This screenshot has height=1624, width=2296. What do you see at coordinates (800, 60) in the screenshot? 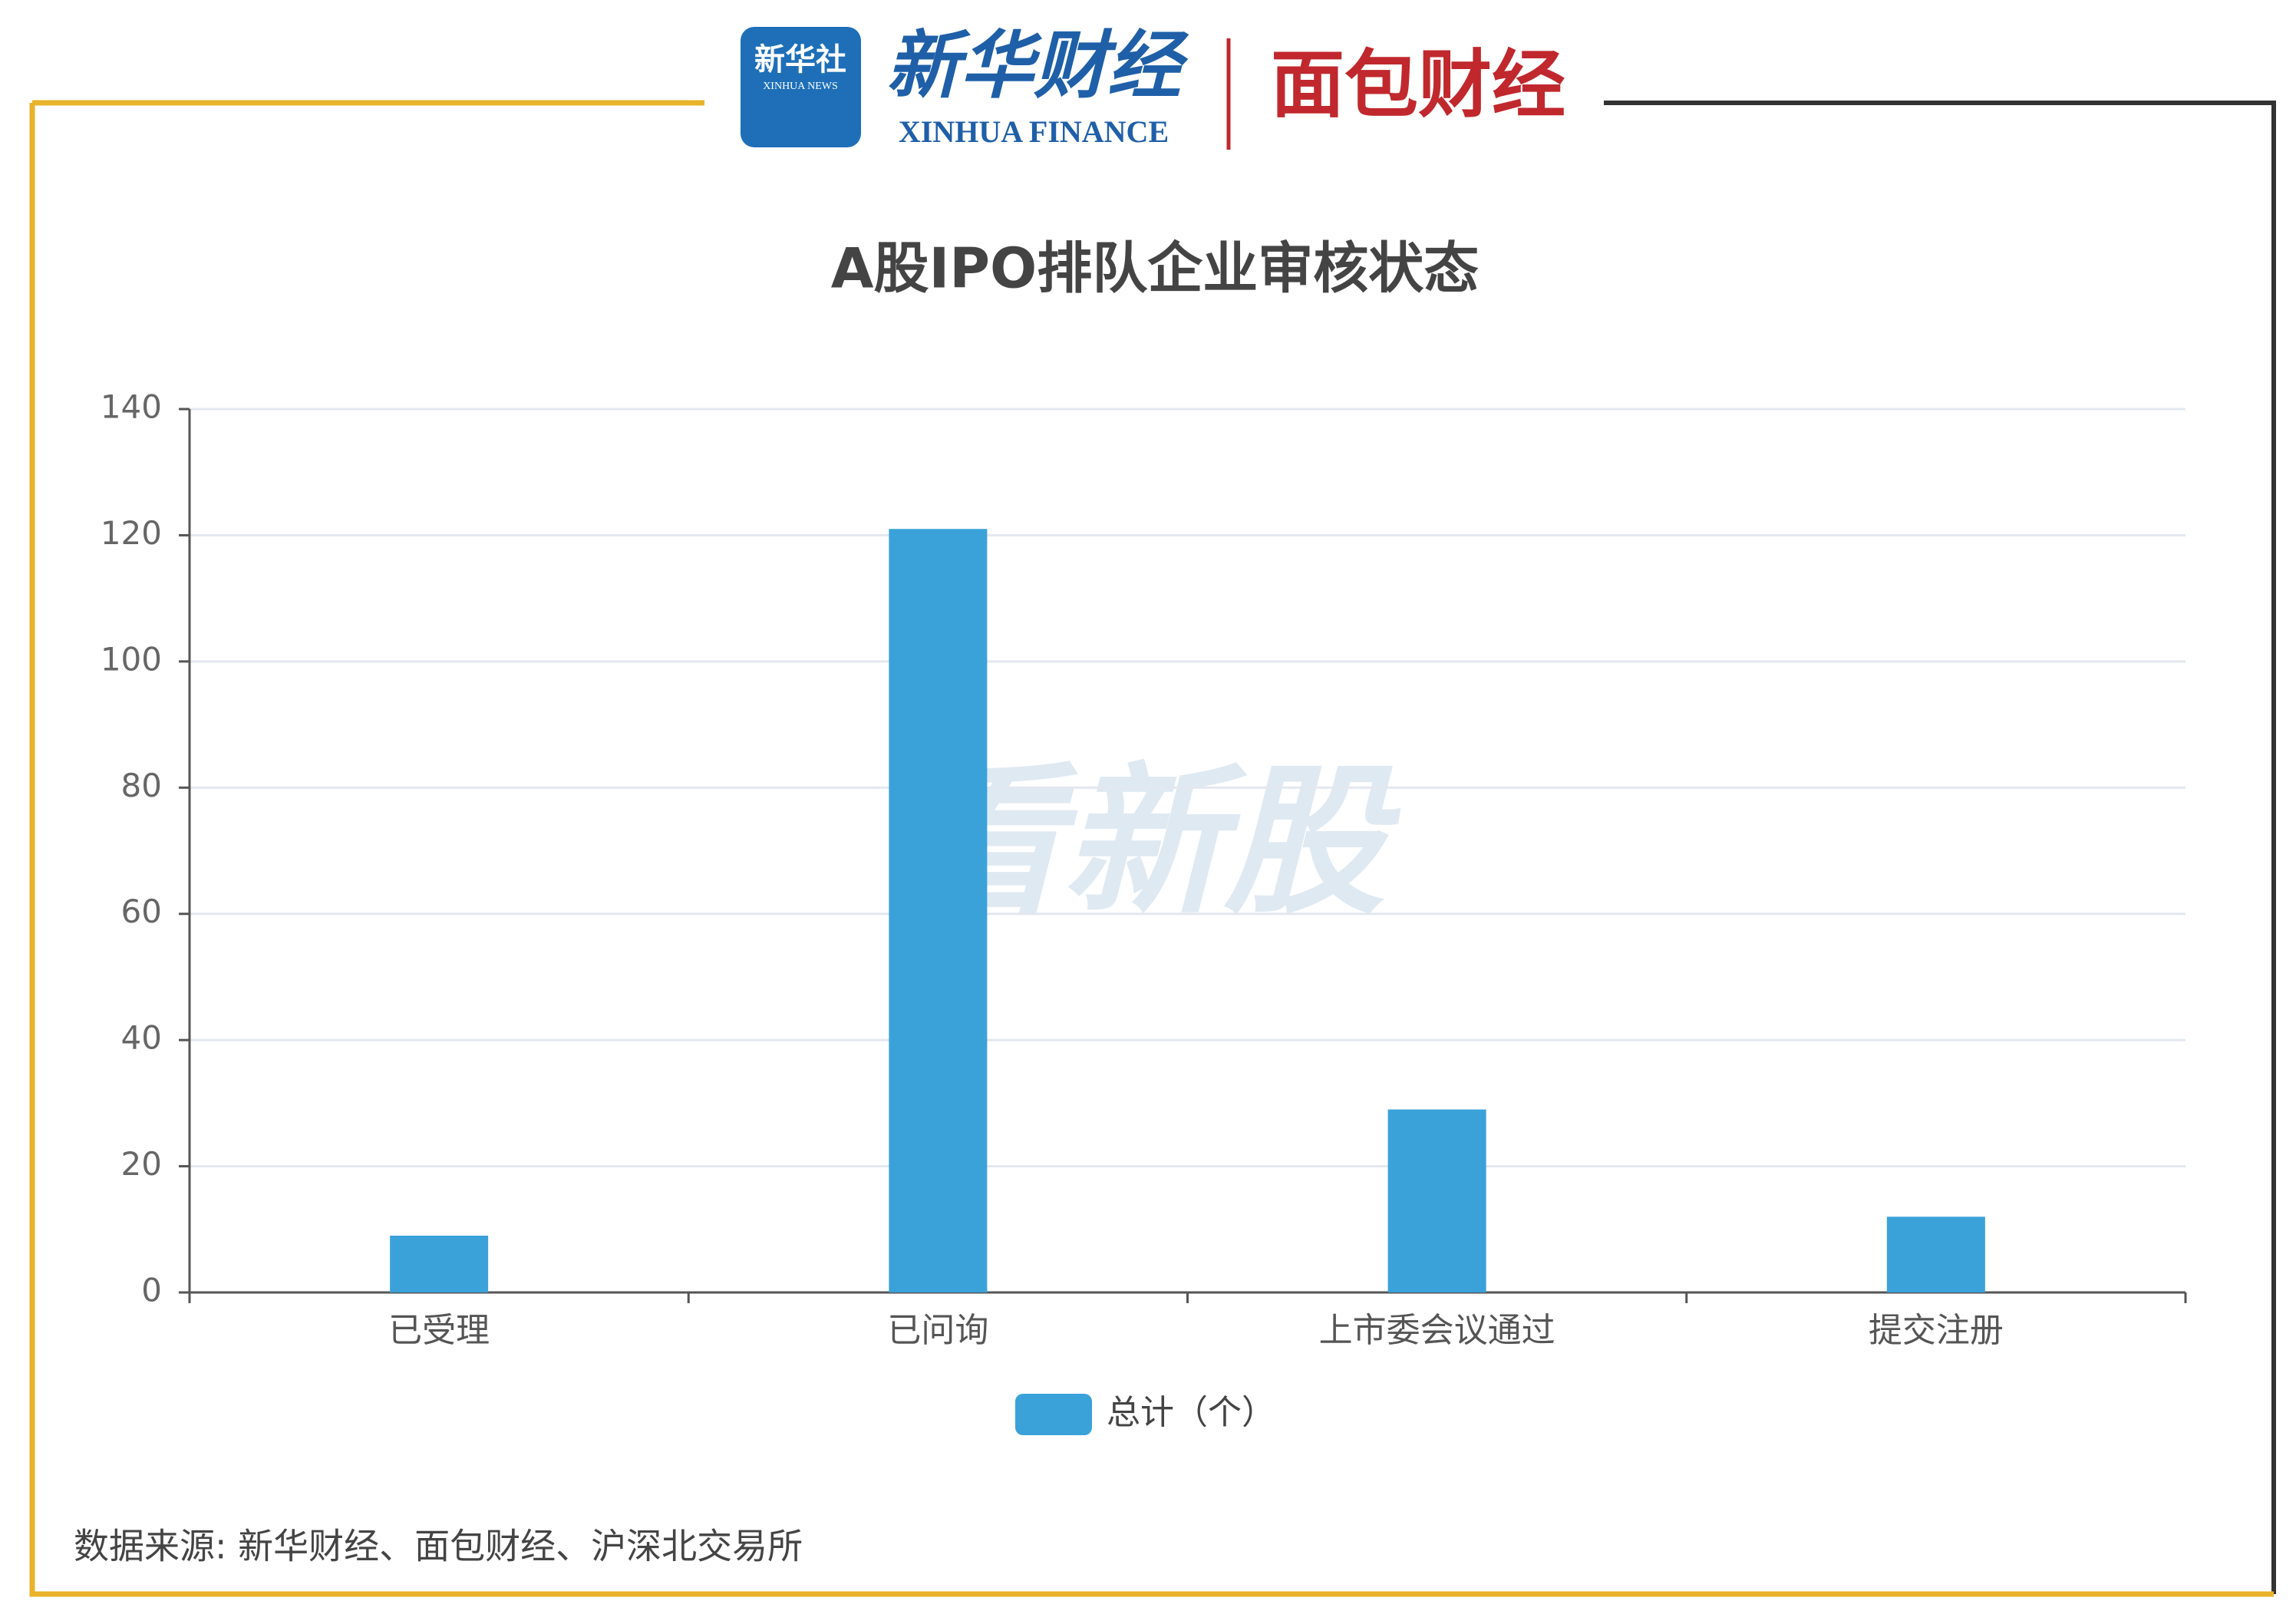
I see `logo-text: 新华社` at bounding box center [800, 60].